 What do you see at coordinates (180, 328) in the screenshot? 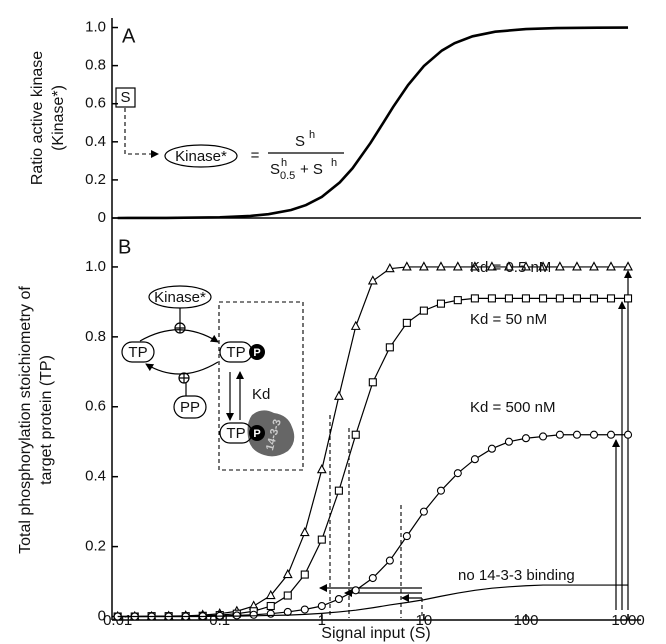
I see `plus-sign` at bounding box center [180, 328].